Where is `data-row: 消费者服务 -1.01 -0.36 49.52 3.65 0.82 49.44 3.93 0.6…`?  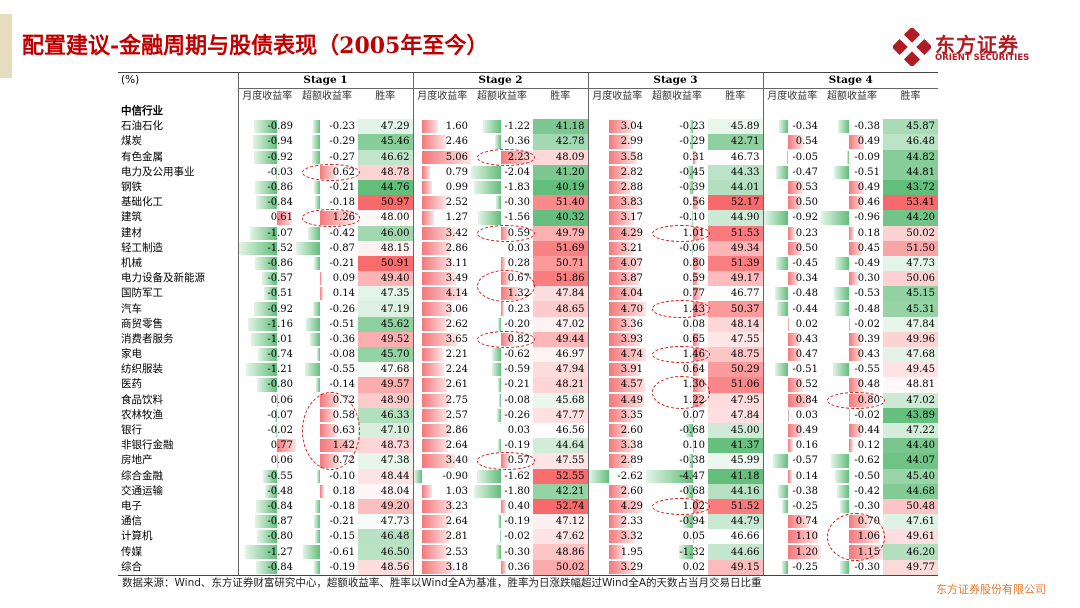 data-row: 消费者服务 -1.01 -0.36 49.52 3.65 0.82 49.44 3.93 0.6… is located at coordinates (528, 339).